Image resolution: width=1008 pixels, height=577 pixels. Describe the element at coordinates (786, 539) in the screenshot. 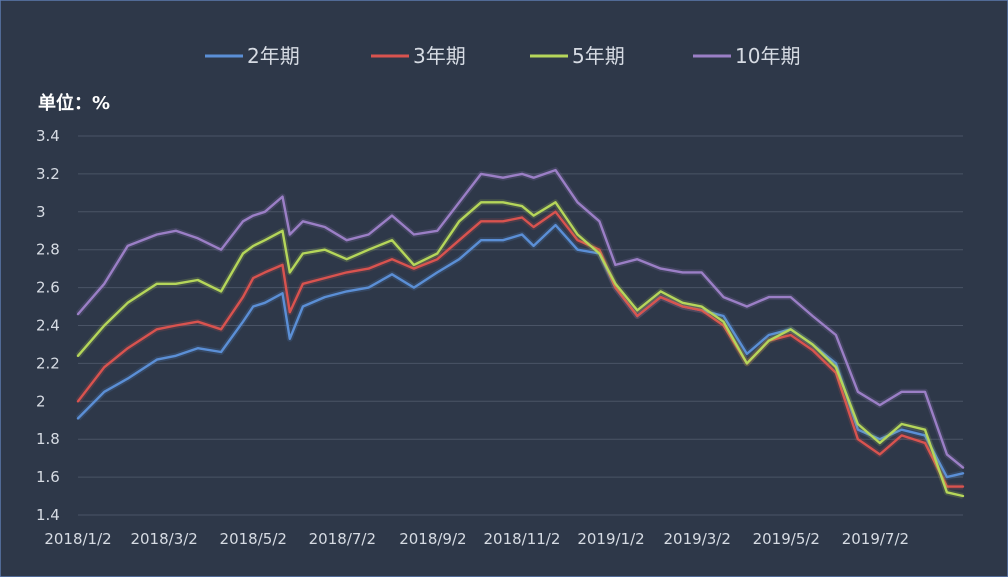

I see `x-tick-label: 2019/5/2` at that location.